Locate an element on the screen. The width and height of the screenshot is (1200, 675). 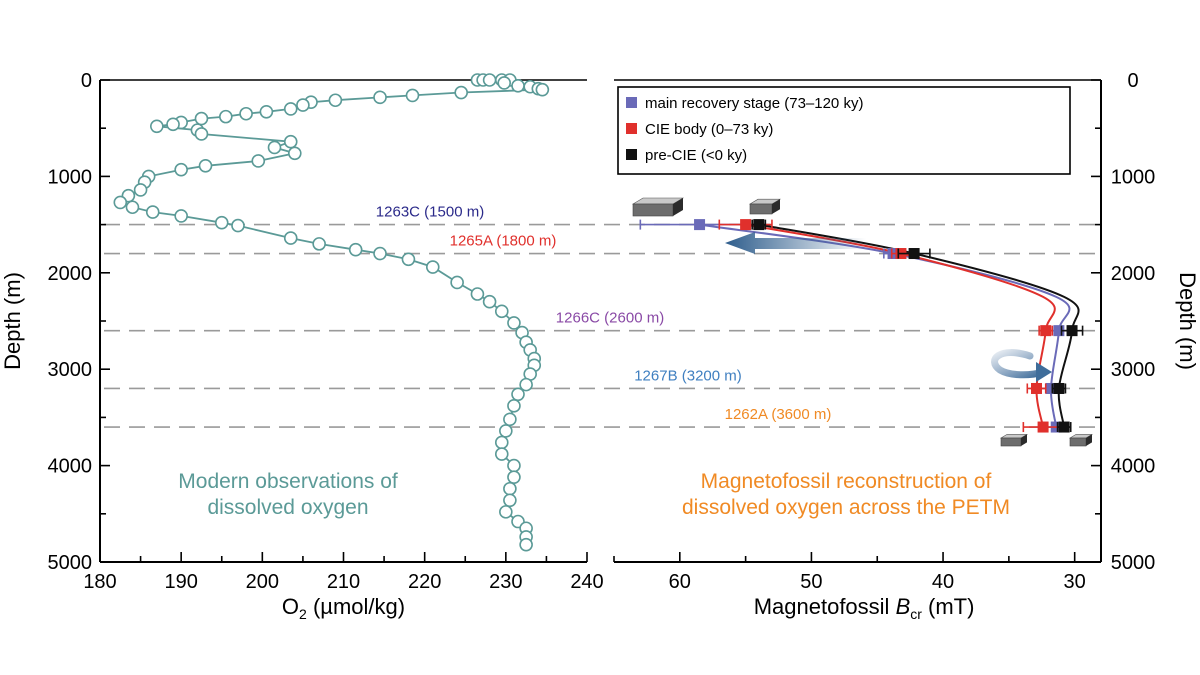
left-y-tick-label: 4000 is located at coordinates (70, 467).